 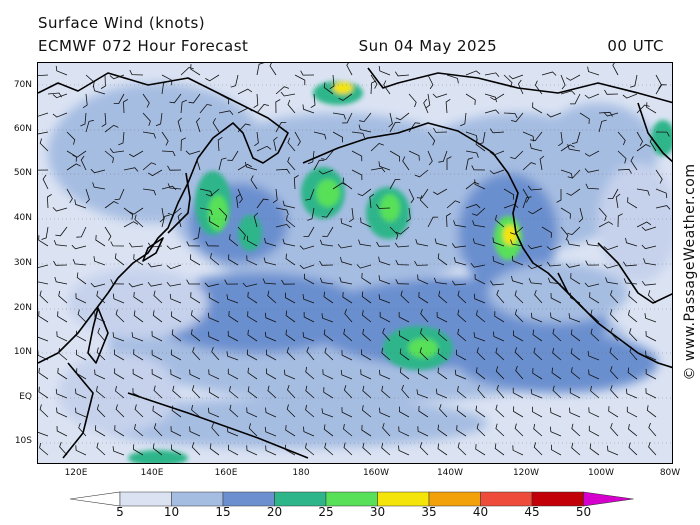 I want to click on legend-label: 20, so click(x=274, y=512).